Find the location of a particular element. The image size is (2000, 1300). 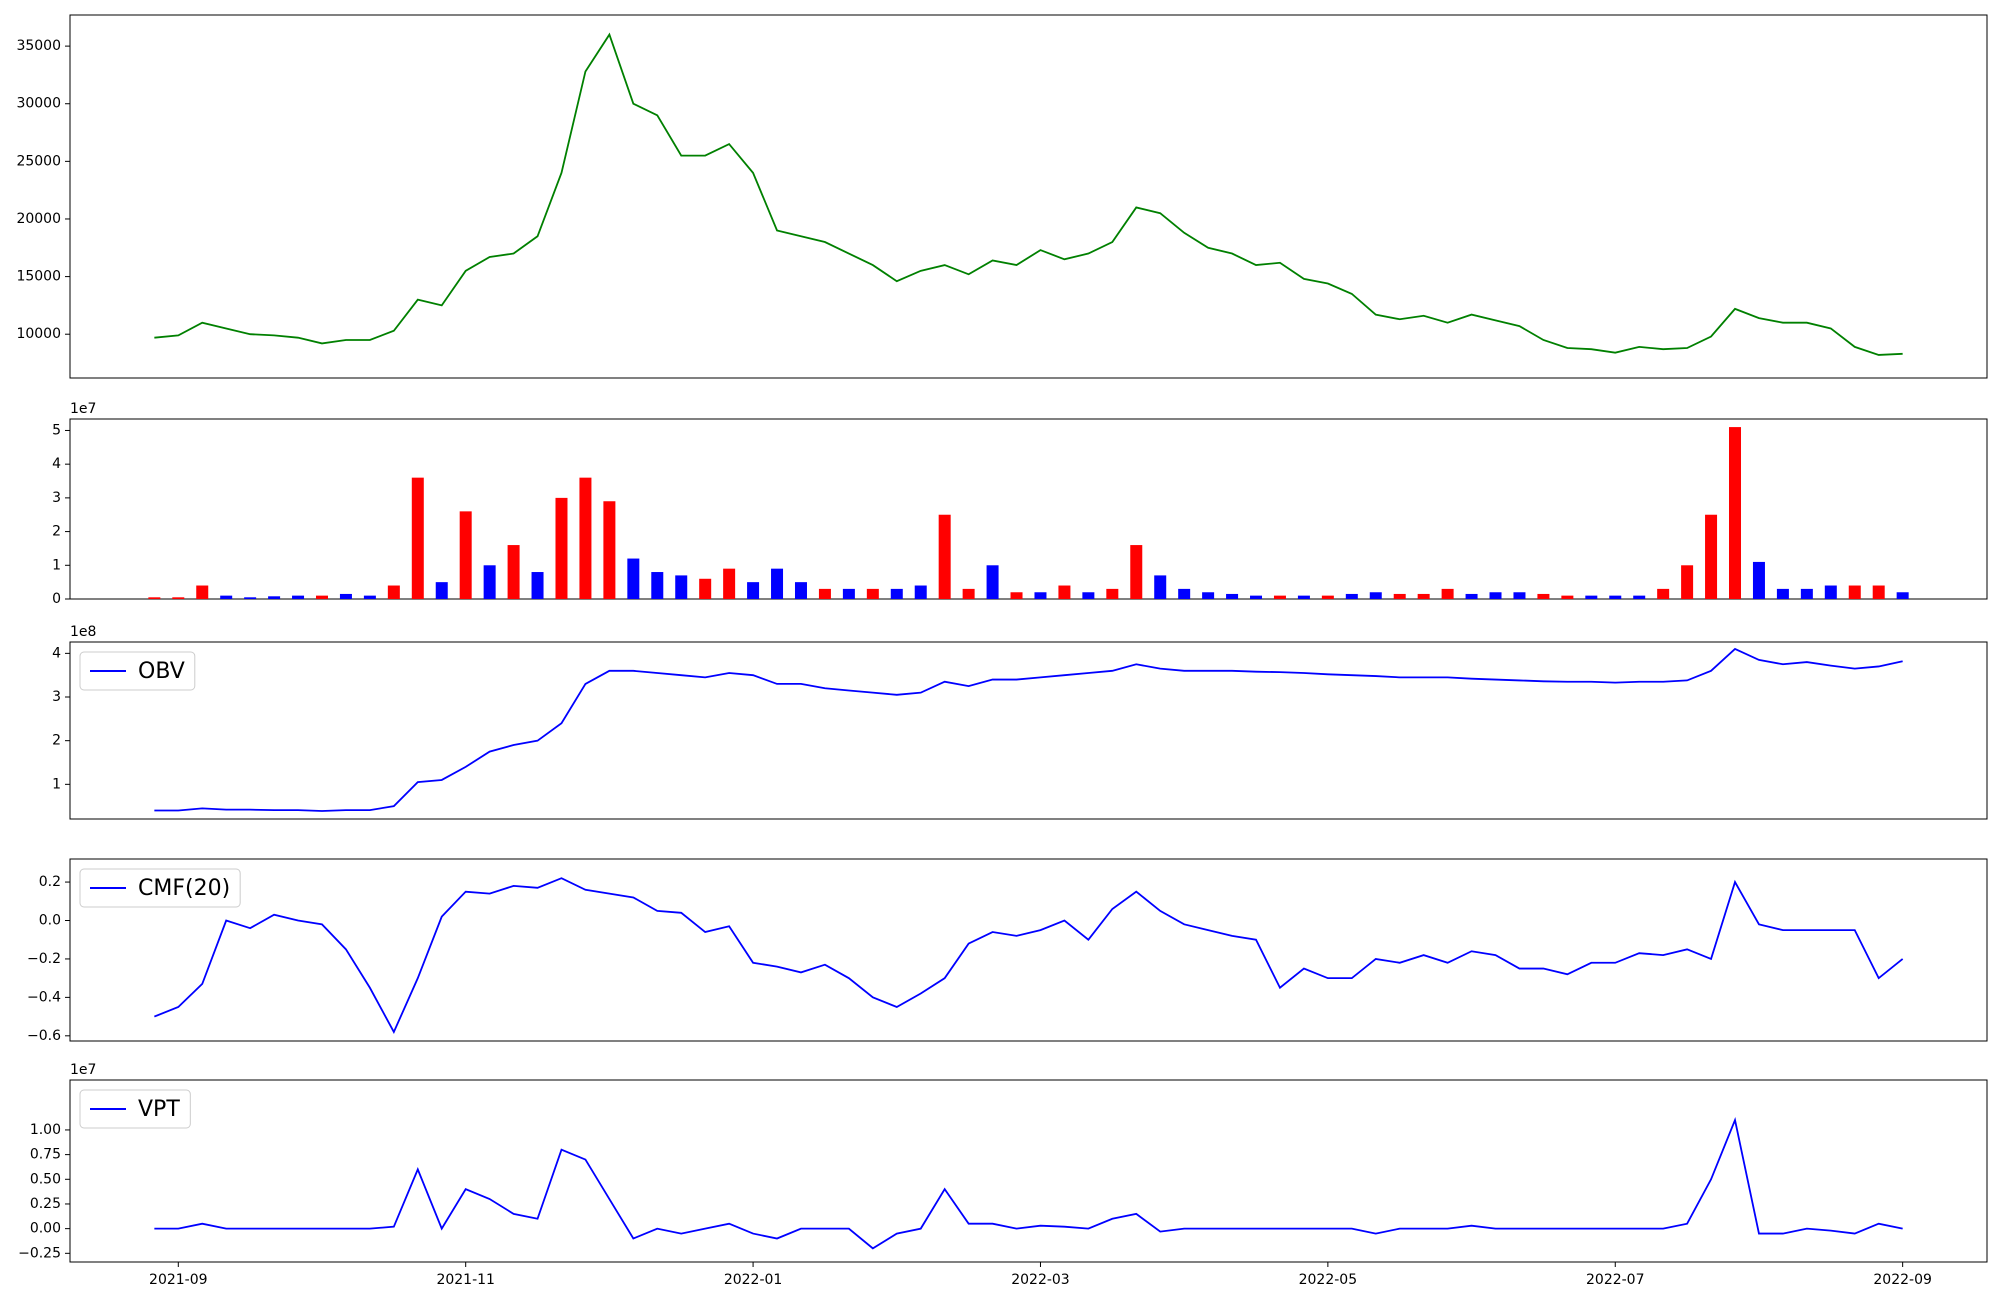

y-tick-label: 0.0 is located at coordinates (50, 920).